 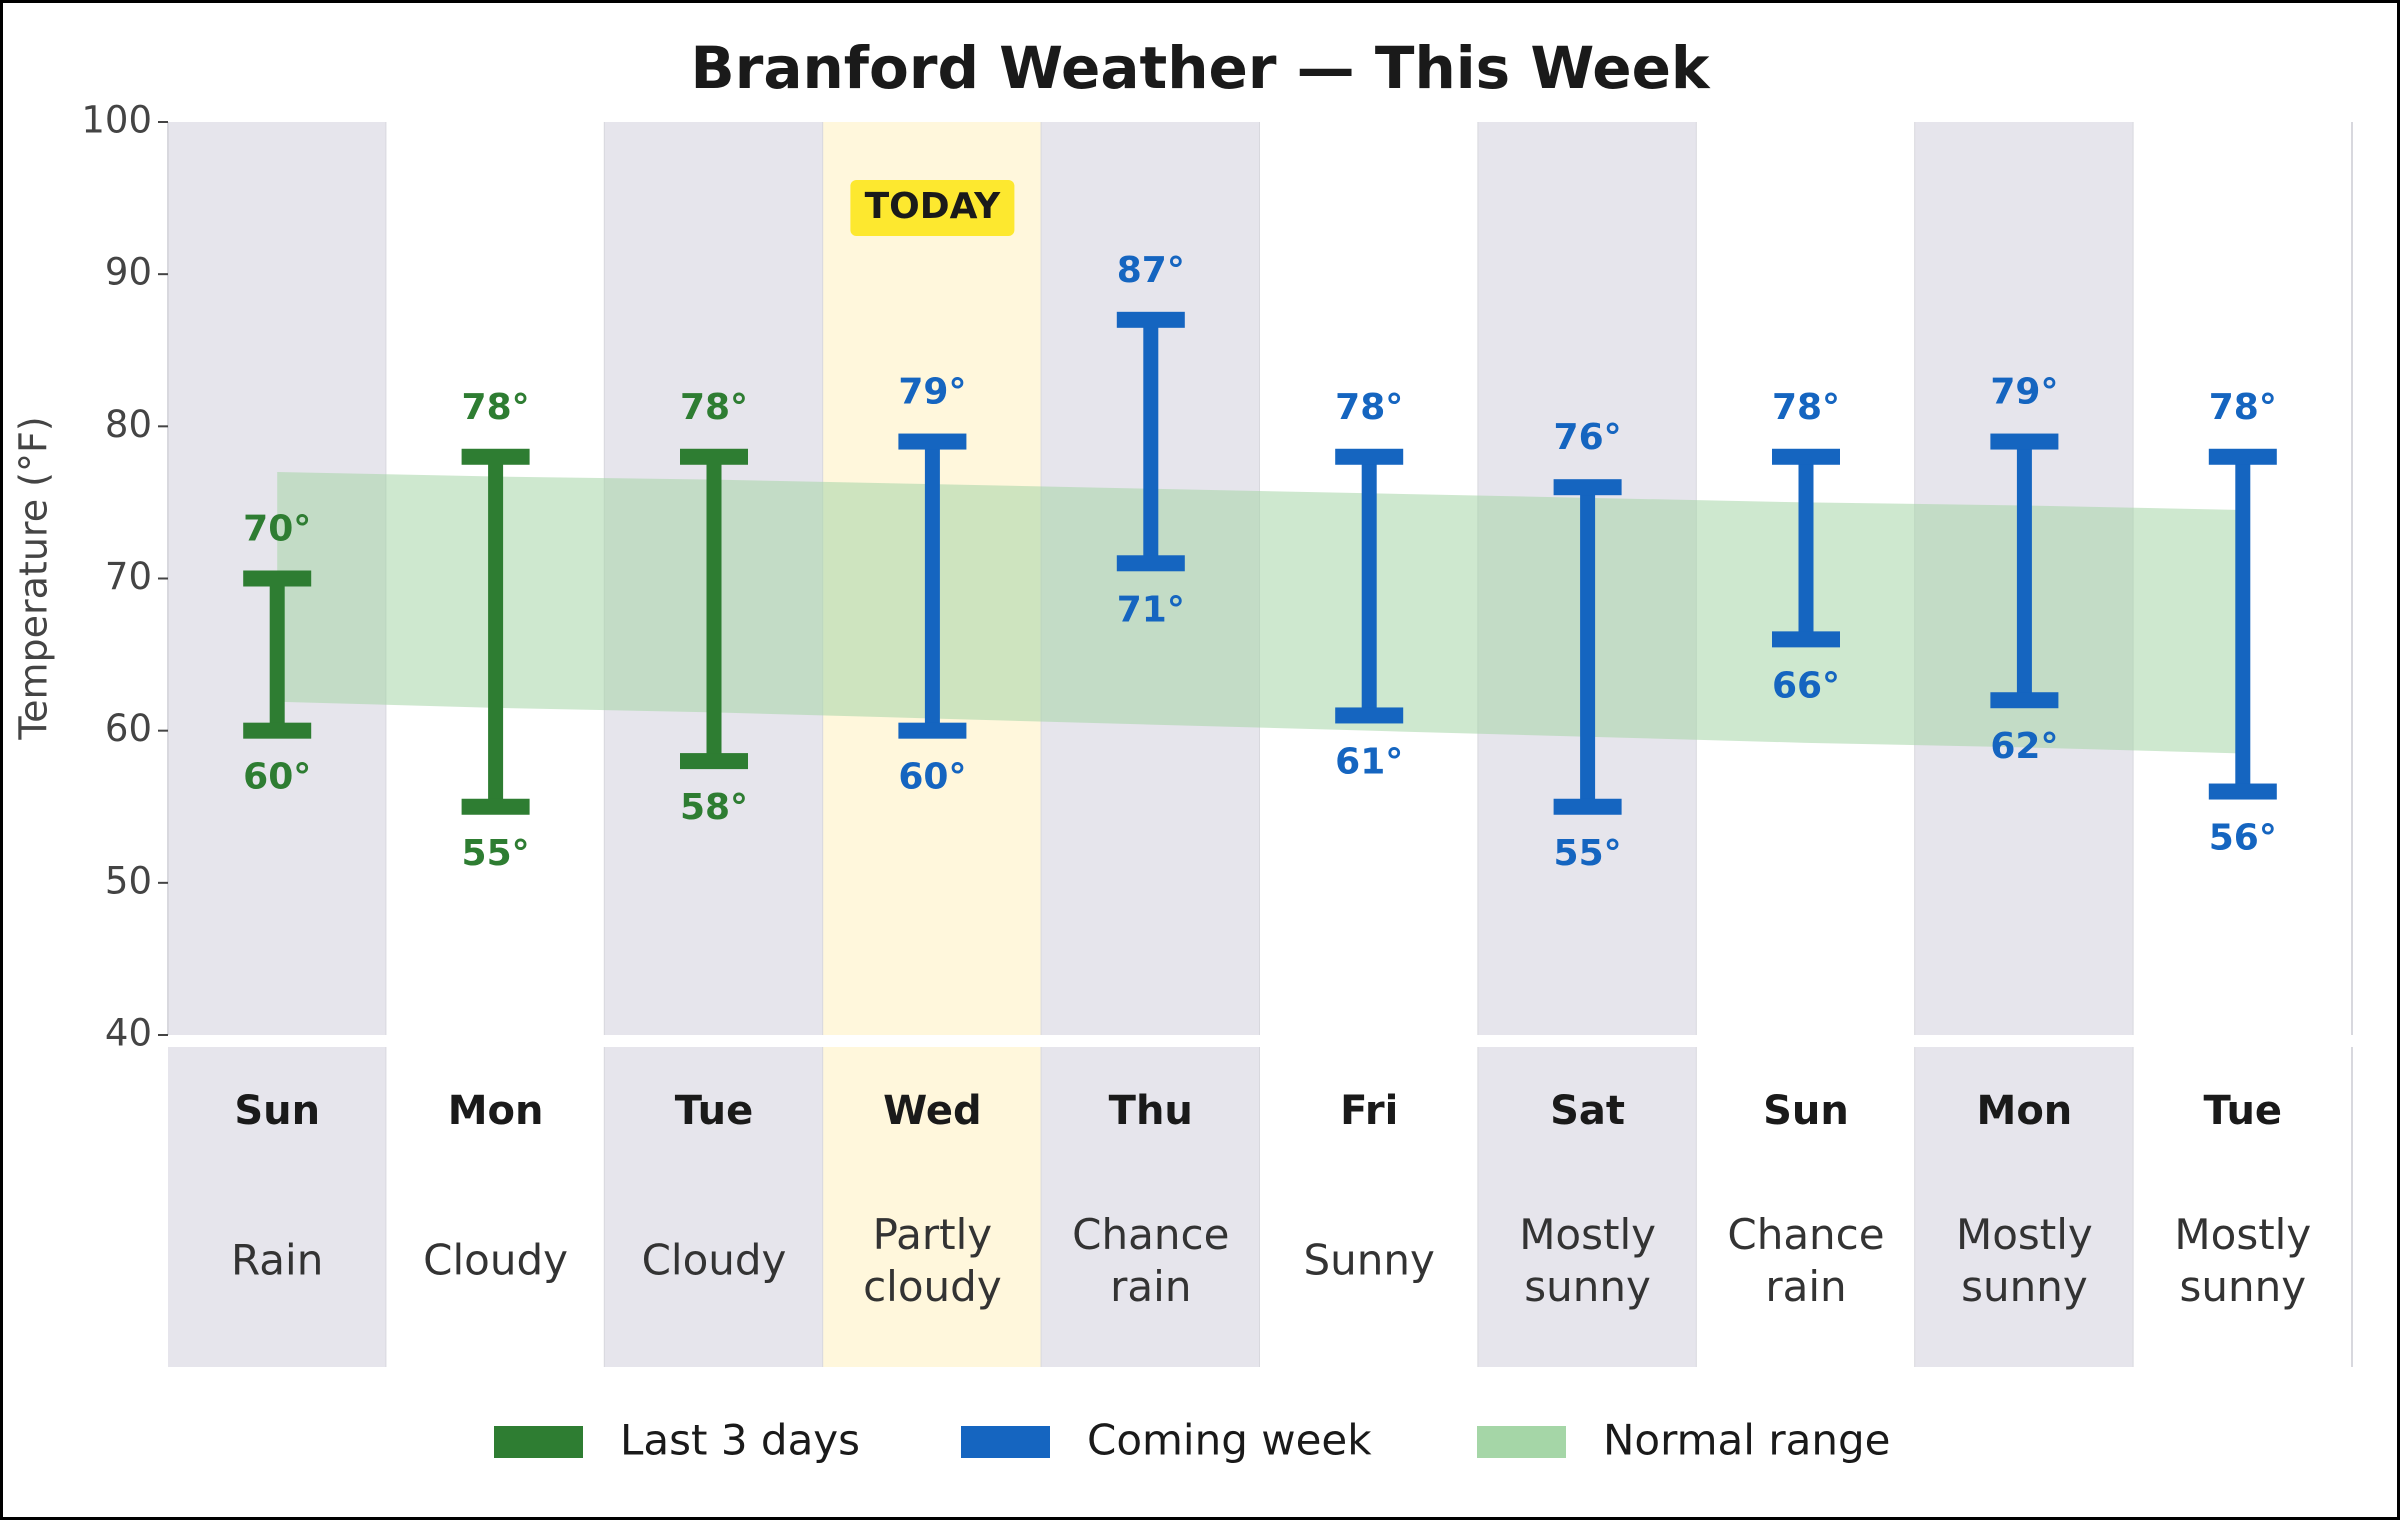 What do you see at coordinates (714, 807) in the screenshot?
I see `low-label: 58°` at bounding box center [714, 807].